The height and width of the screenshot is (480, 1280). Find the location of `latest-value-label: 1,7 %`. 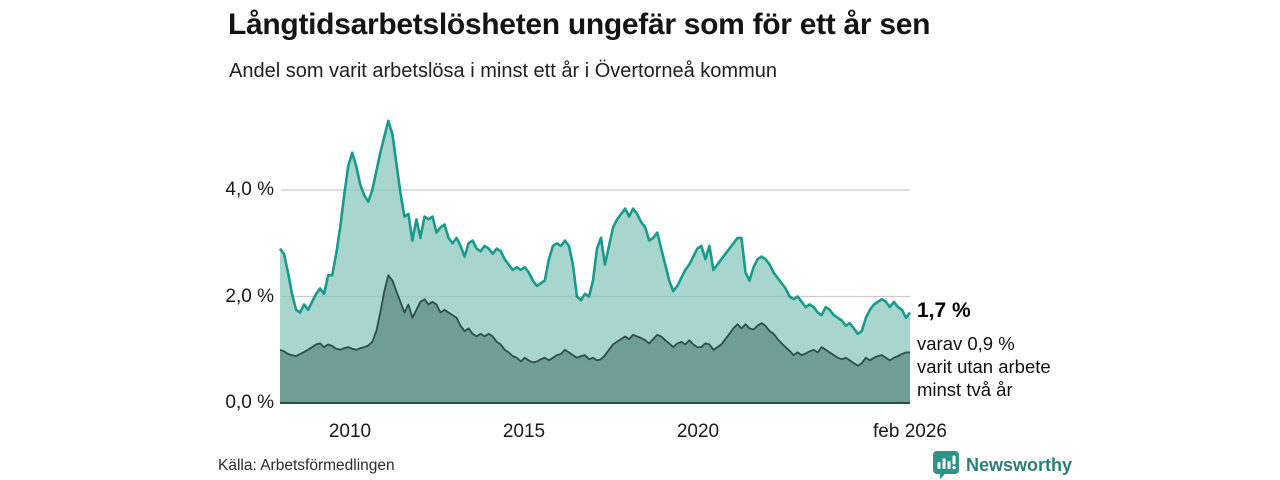

latest-value-label: 1,7 % is located at coordinates (944, 310).